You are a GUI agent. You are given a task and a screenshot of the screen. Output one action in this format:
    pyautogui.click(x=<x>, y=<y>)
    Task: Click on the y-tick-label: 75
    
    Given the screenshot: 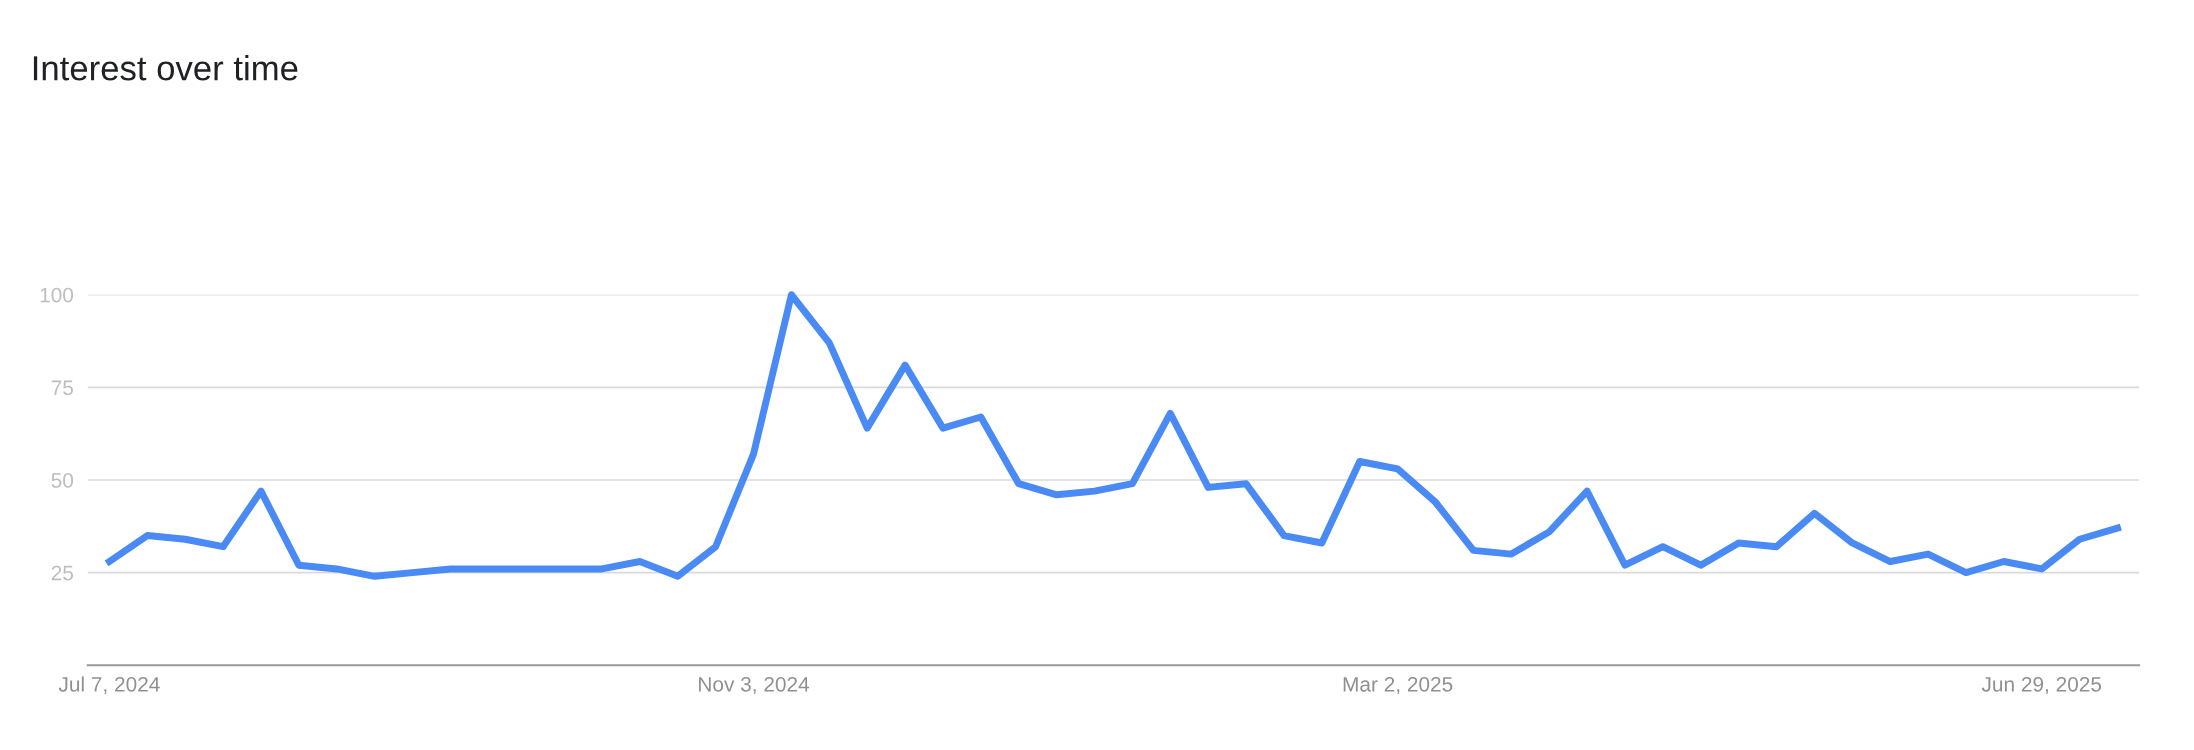 What is the action you would take?
    pyautogui.click(x=62, y=388)
    